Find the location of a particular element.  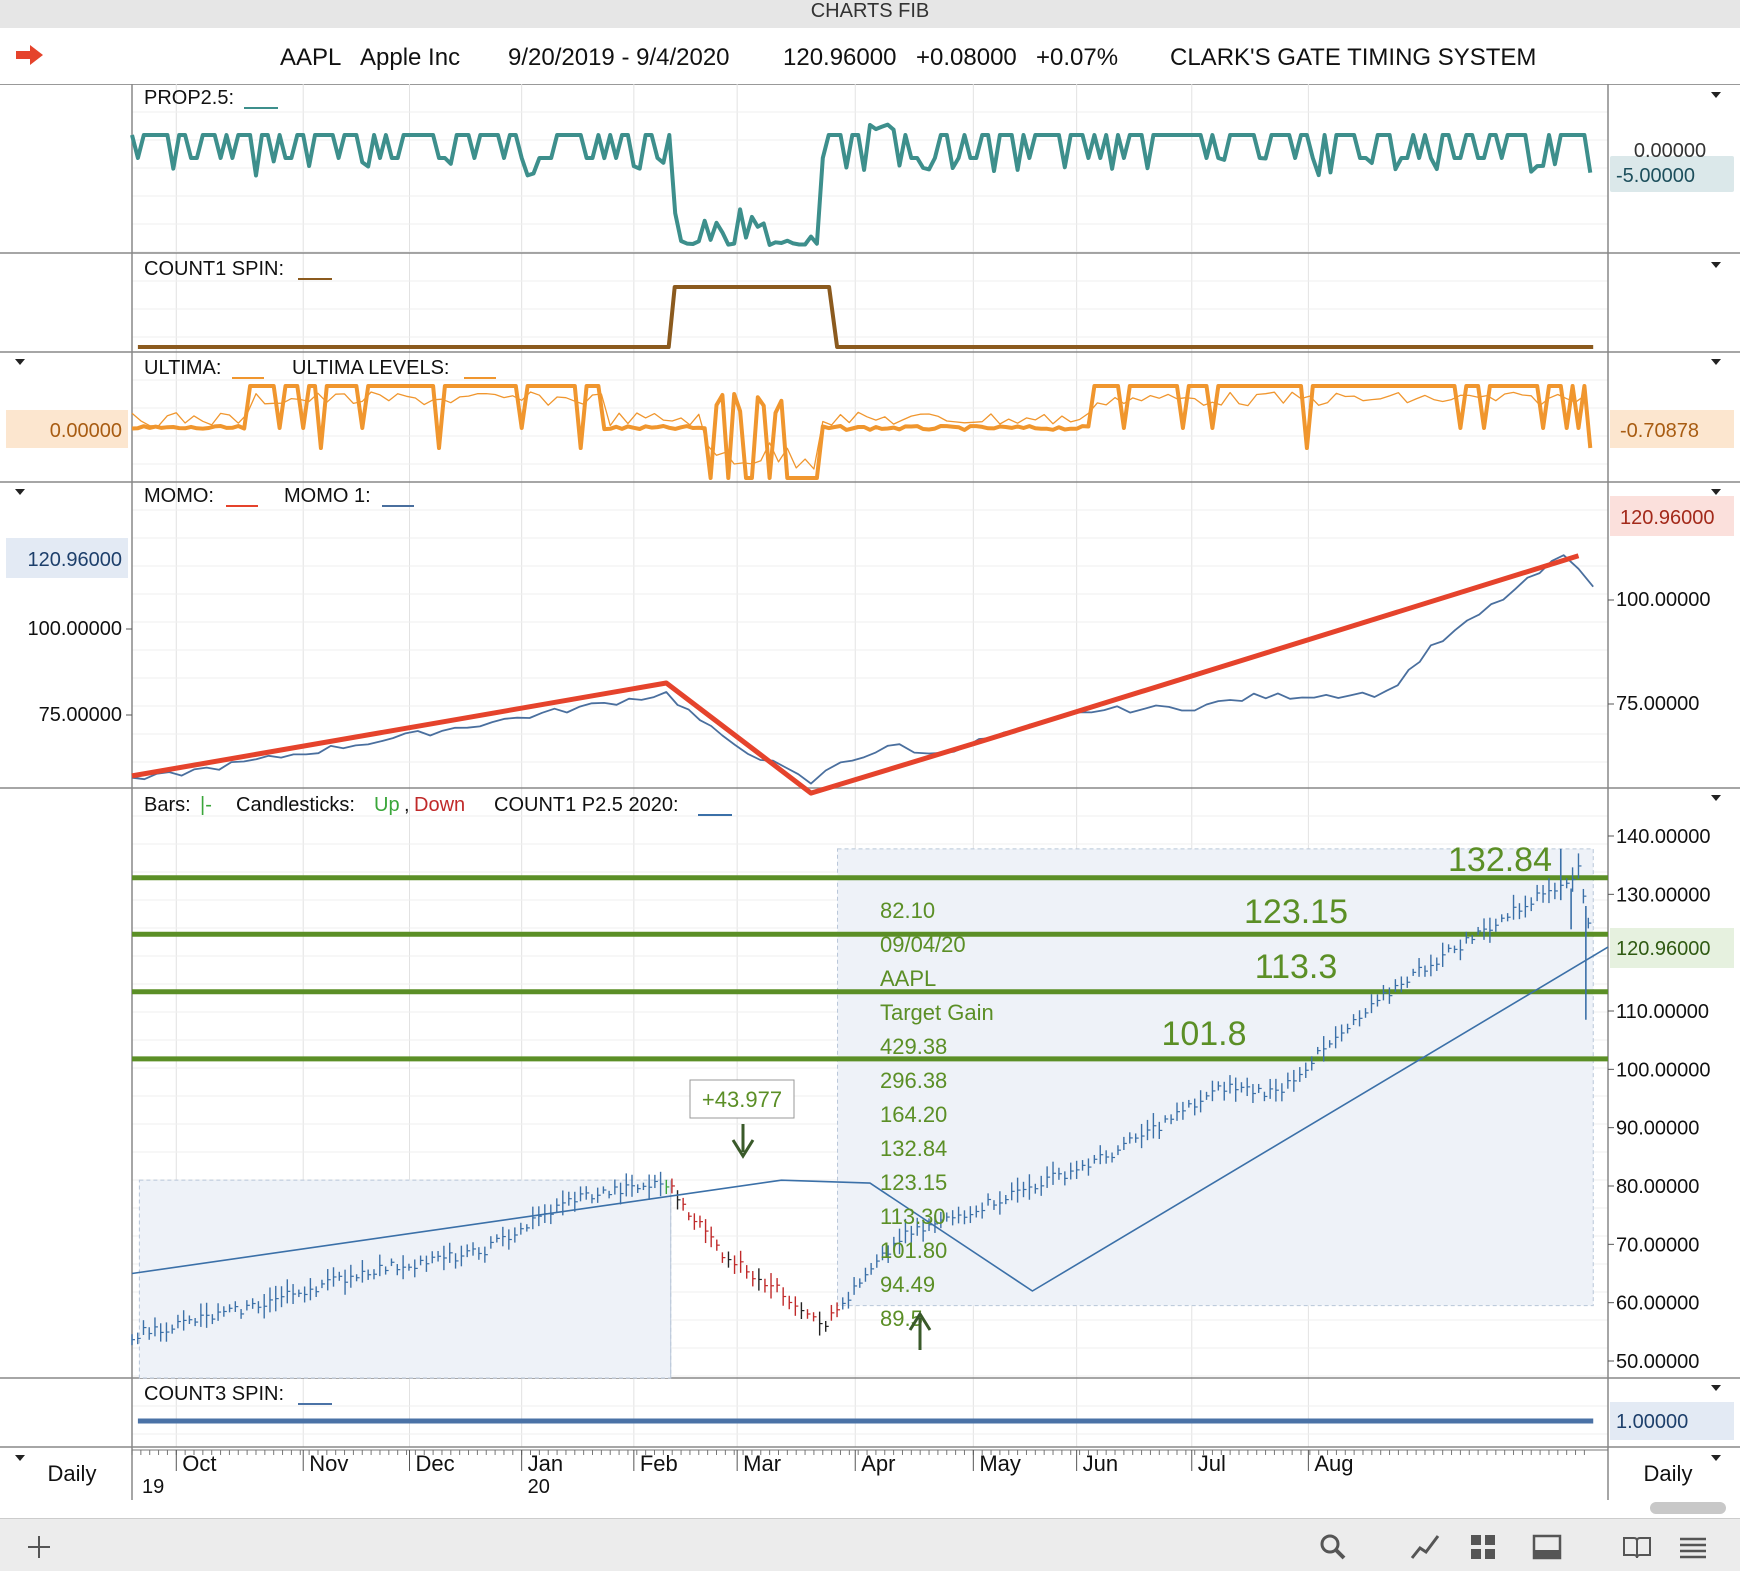

month-label: Dec is located at coordinates (434, 1463).